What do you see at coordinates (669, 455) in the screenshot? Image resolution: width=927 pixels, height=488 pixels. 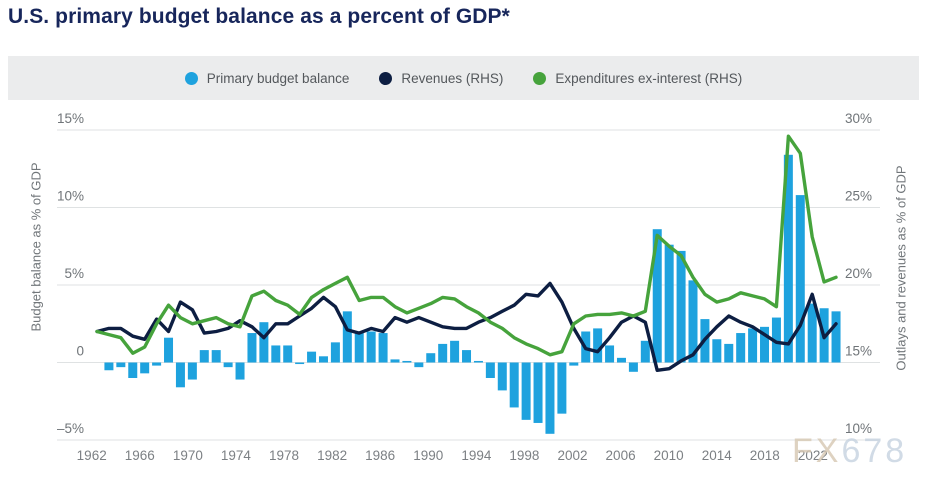 I see `x-axis-tick-label: 2010` at bounding box center [669, 455].